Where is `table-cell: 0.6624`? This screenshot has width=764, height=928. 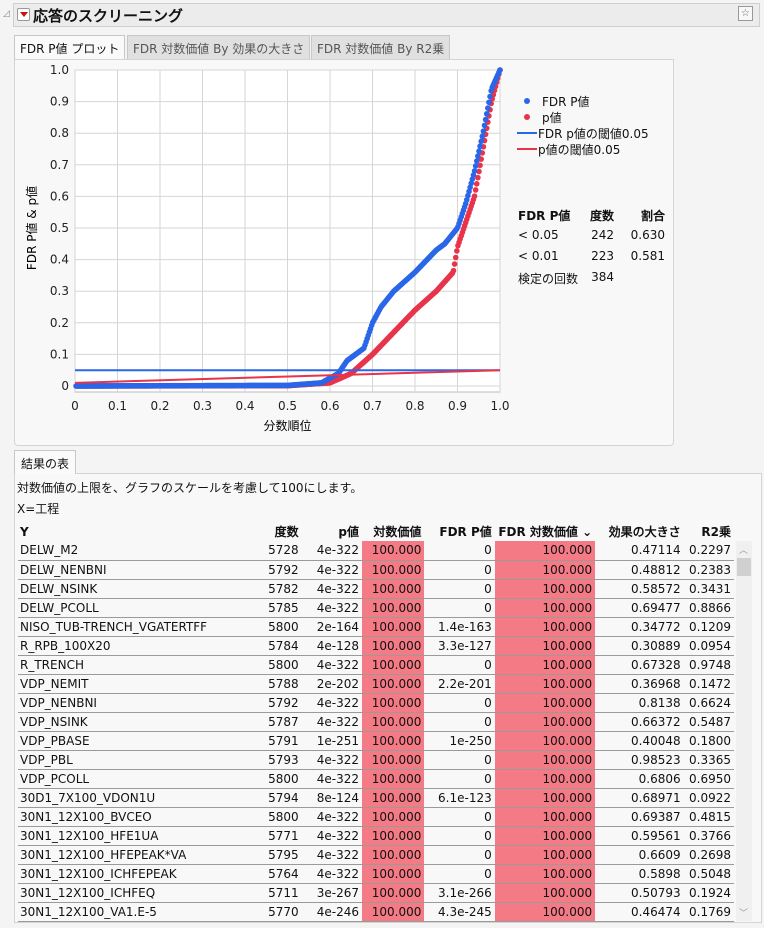
table-cell: 0.6624 is located at coordinates (708, 703).